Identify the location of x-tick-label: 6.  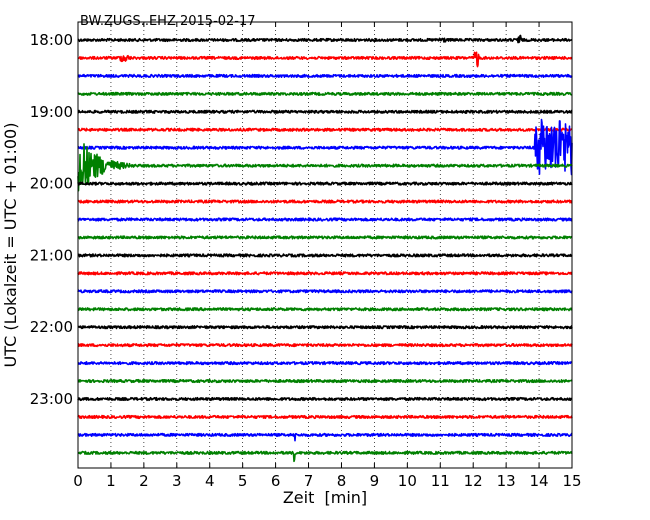
(276, 481).